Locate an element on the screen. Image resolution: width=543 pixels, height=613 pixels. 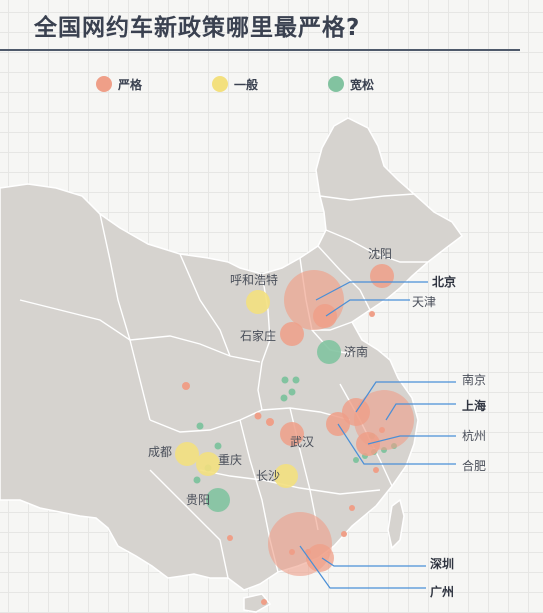
leader-line-shanghai is located at coordinates (420, 412).